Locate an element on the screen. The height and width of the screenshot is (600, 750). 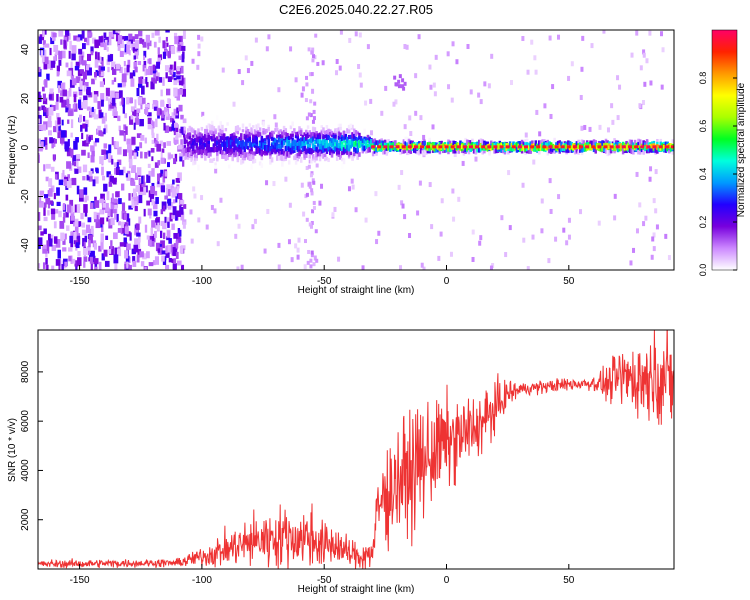
x-tick-label: -100 is located at coordinates (202, 580).